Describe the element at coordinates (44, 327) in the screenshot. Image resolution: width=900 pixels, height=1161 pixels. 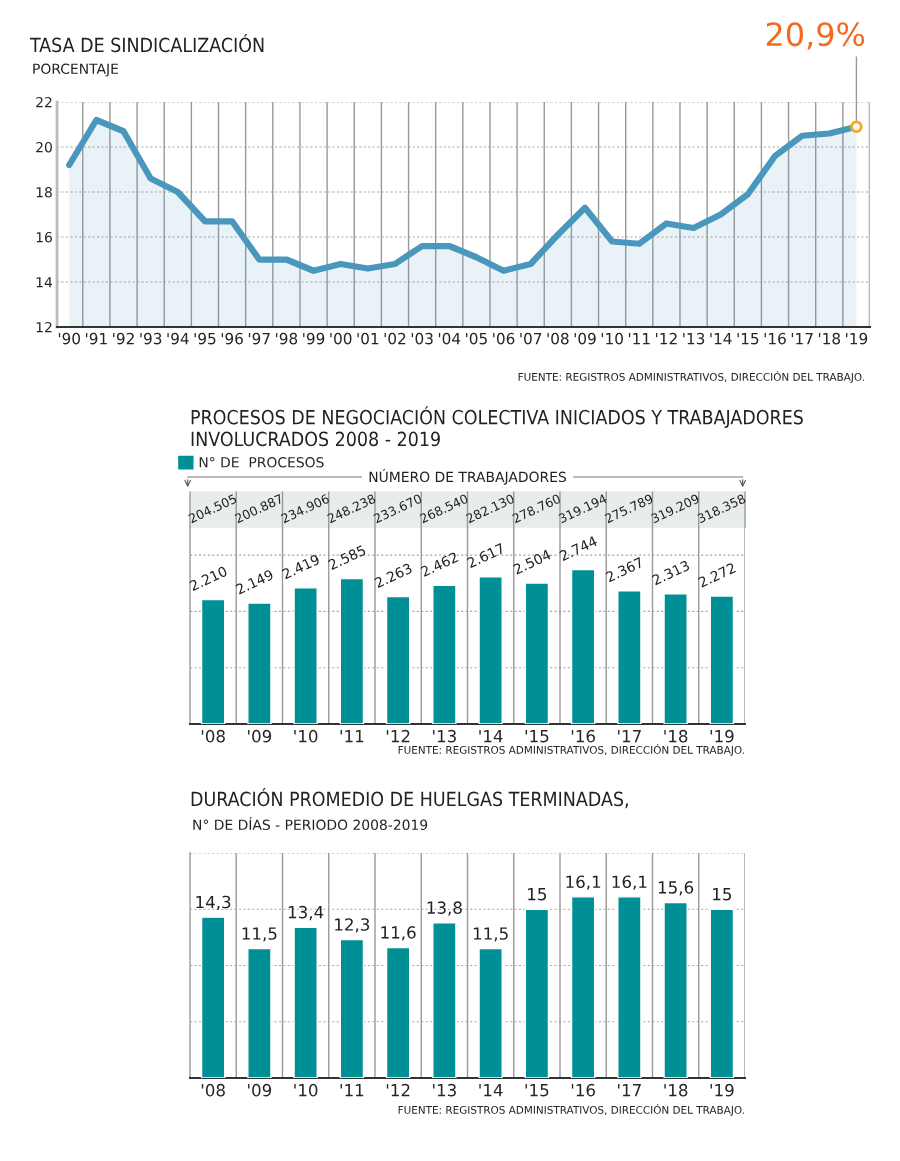
I see `y-tick-label: 12` at that location.